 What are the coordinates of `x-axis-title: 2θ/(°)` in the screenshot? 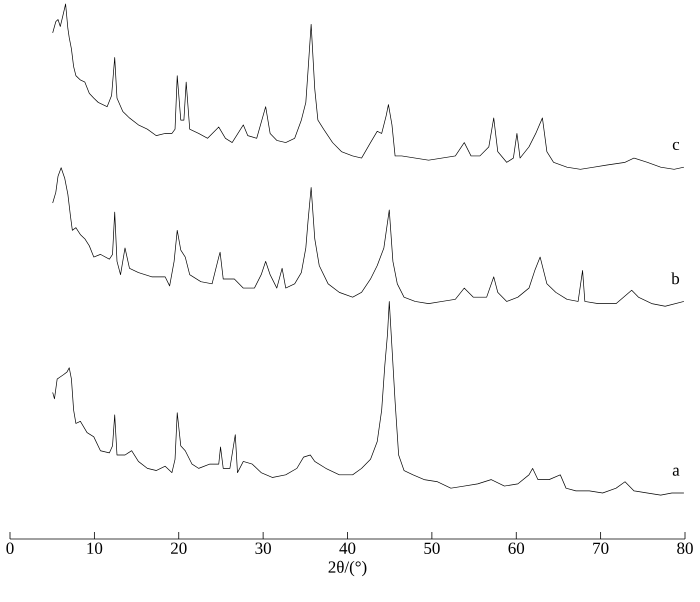 It's located at (347, 568).